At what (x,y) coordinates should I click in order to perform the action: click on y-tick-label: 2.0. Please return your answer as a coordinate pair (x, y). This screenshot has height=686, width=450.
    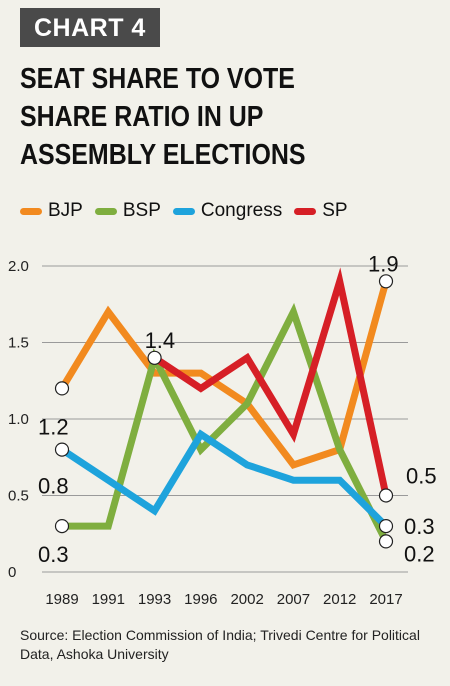
    Looking at the image, I should click on (18, 266).